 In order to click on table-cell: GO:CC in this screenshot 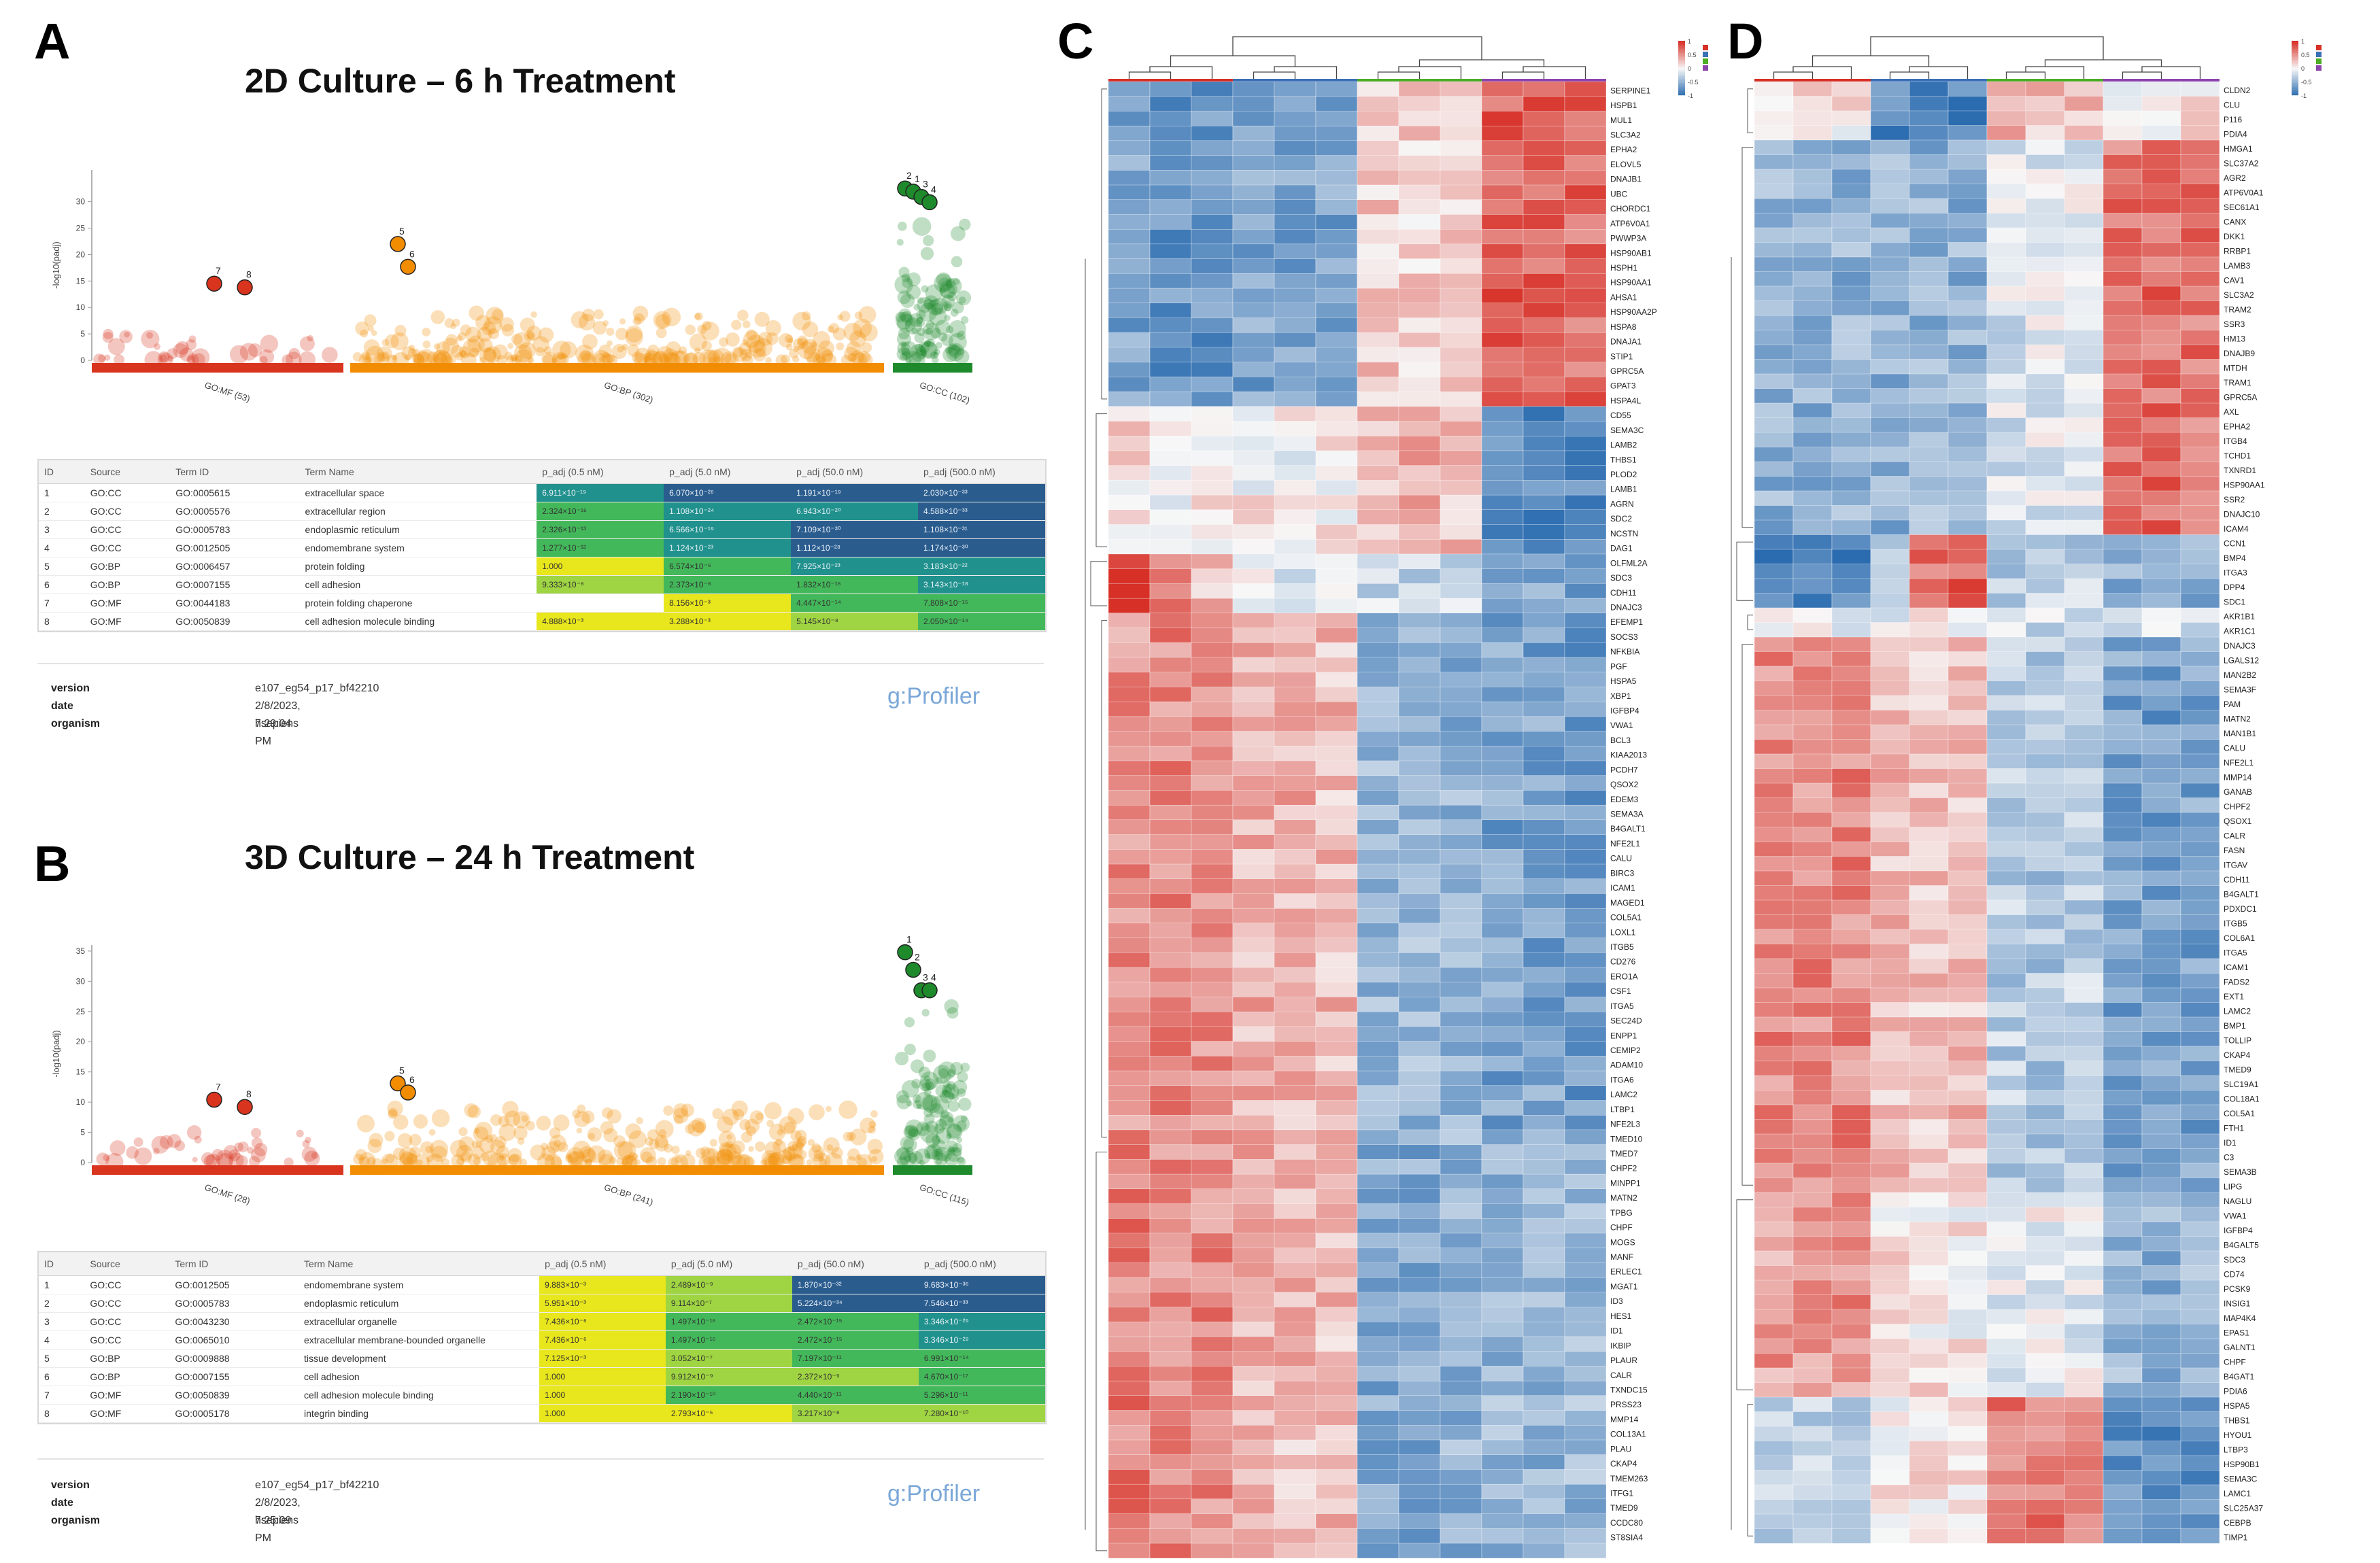, I will do `click(128, 492)`.